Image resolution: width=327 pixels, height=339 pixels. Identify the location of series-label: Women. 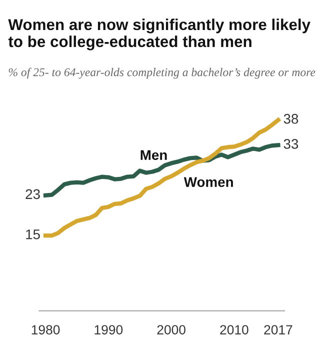
(208, 182).